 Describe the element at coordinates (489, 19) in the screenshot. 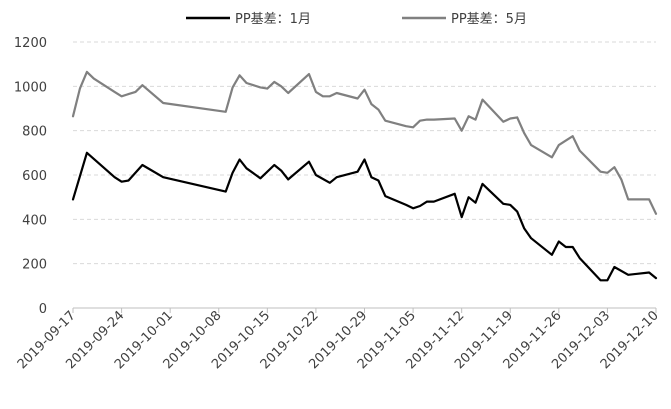

I see `legend-label-series-2: PP基差：5月` at that location.